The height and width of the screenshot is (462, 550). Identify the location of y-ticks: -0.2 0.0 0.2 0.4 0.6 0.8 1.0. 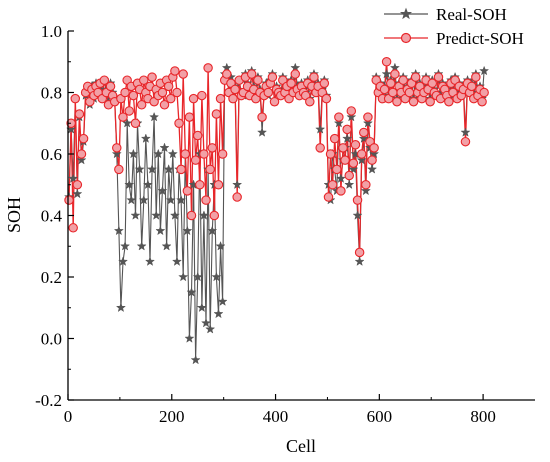
(54, 216).